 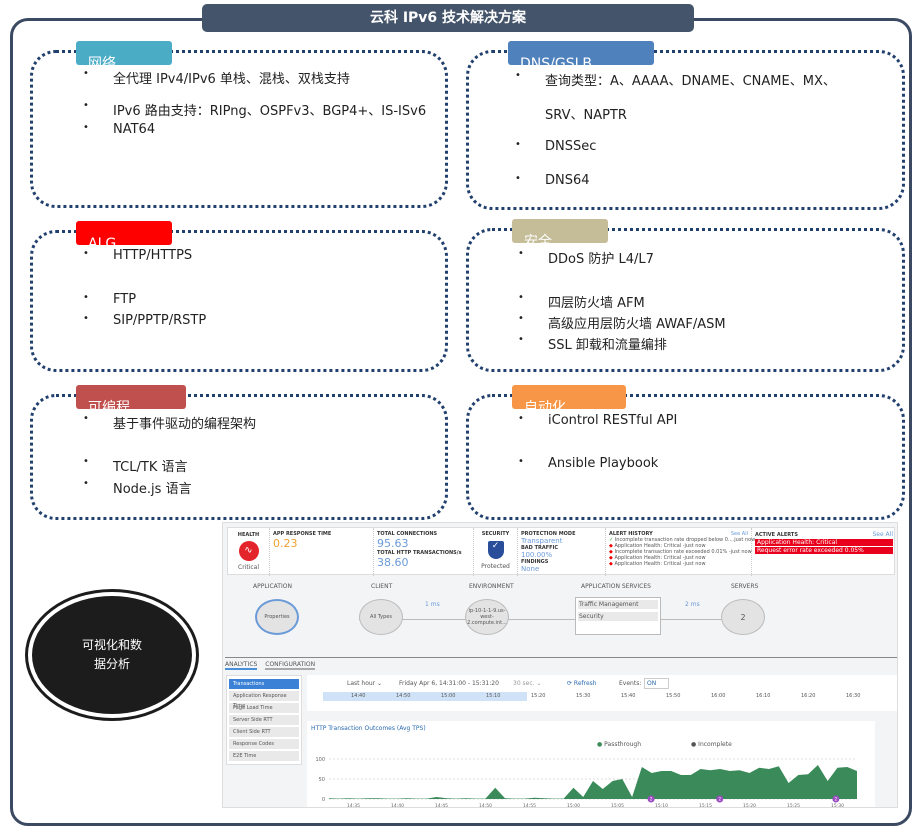 I want to click on timeline-tick: 16:30, so click(x=853, y=696).